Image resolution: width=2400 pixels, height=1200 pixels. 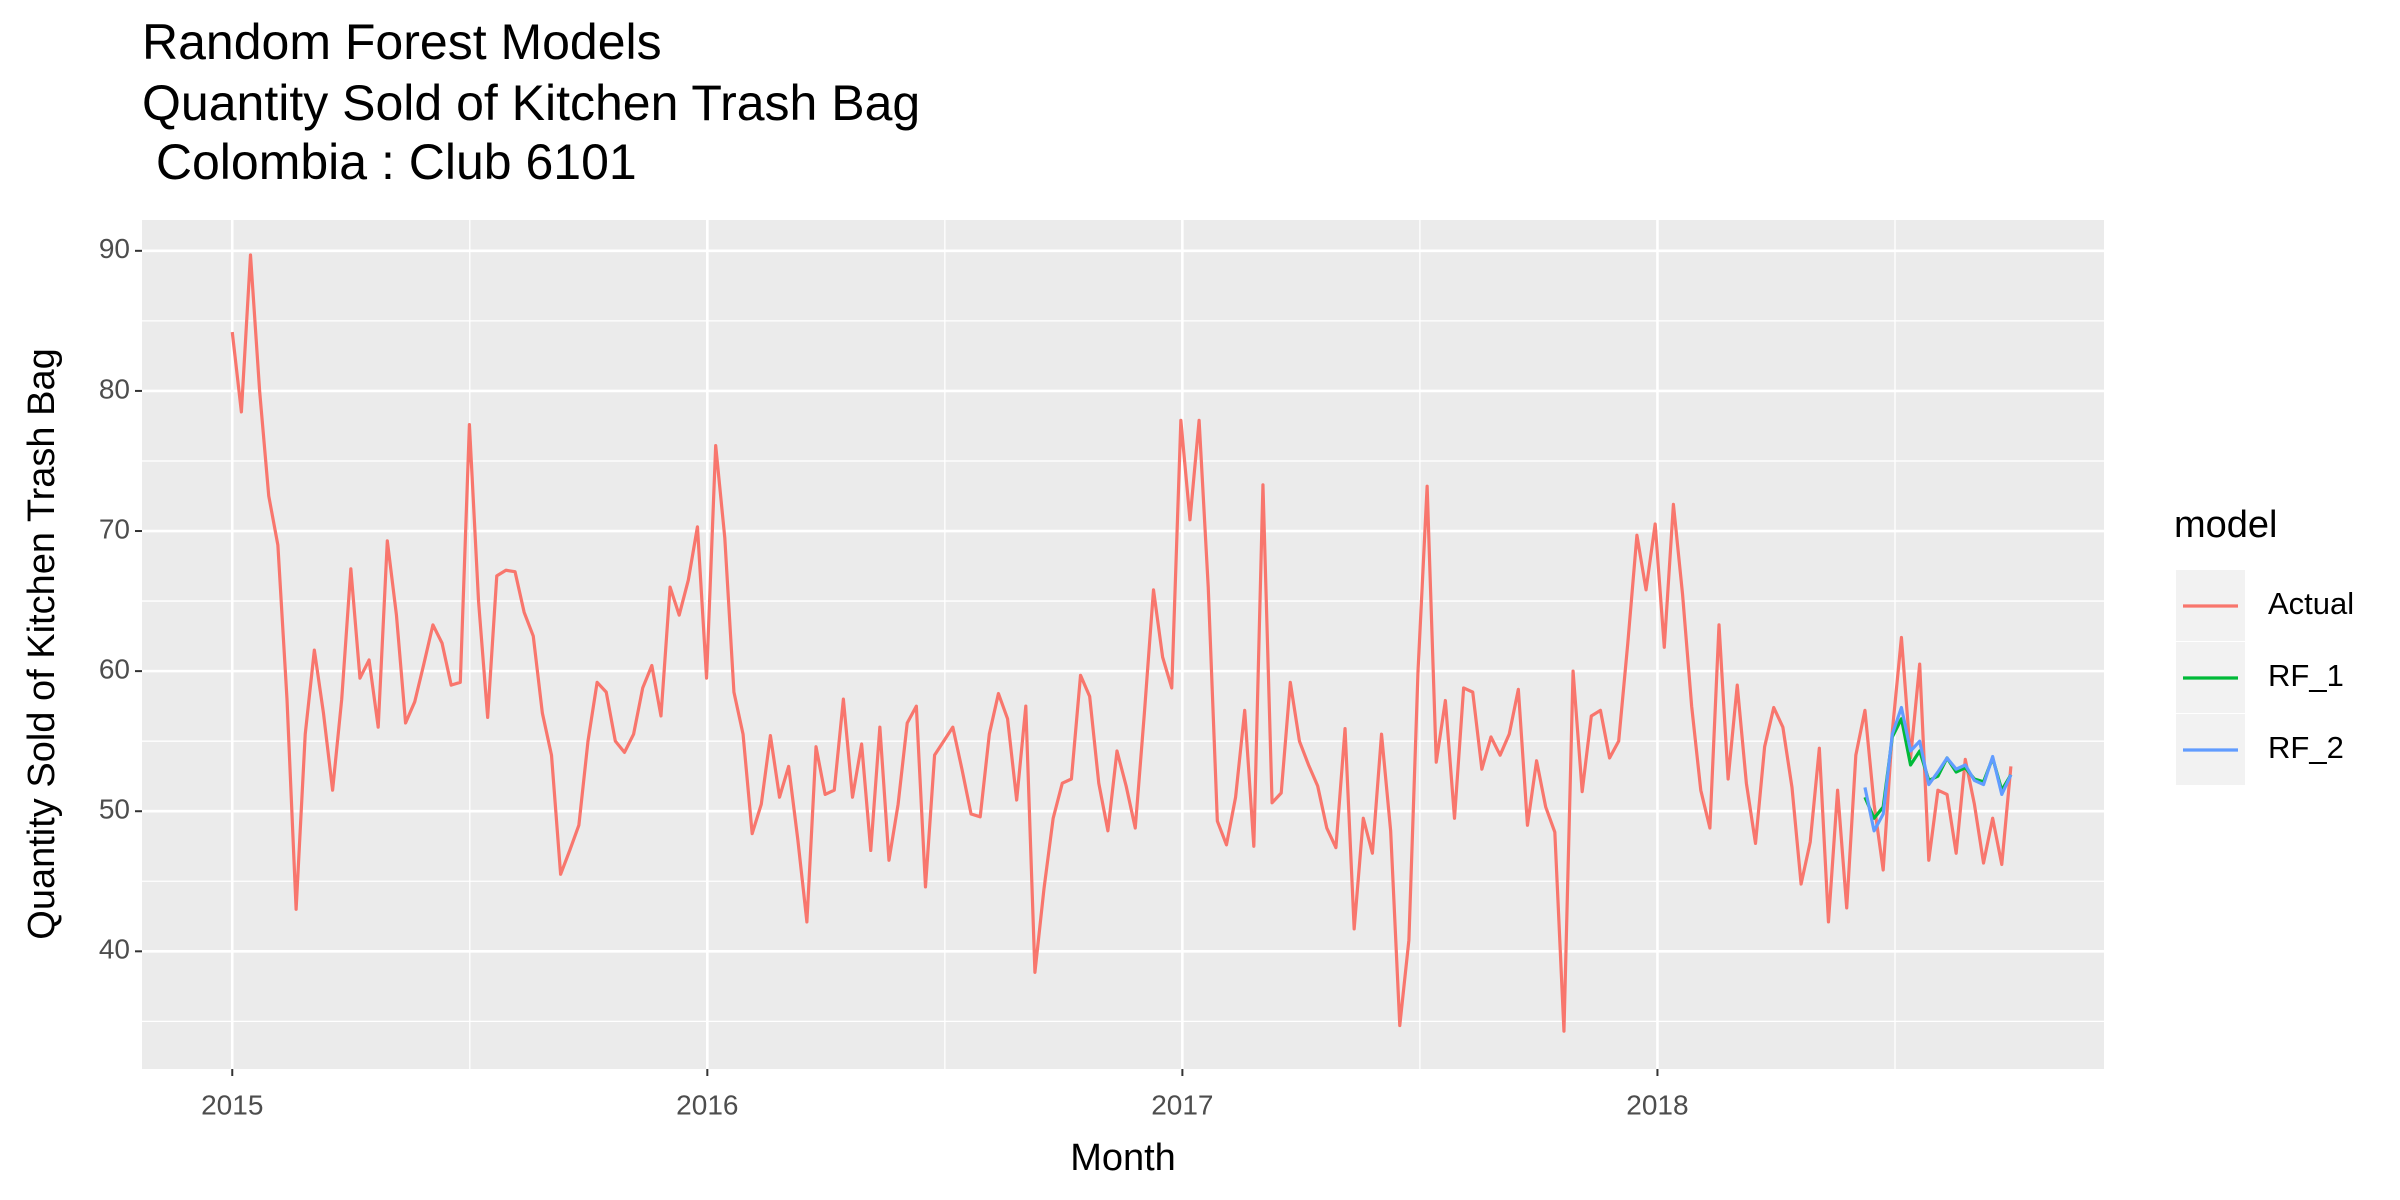 What do you see at coordinates (402, 42) in the screenshot?
I see `chart-title: Random Forest Models` at bounding box center [402, 42].